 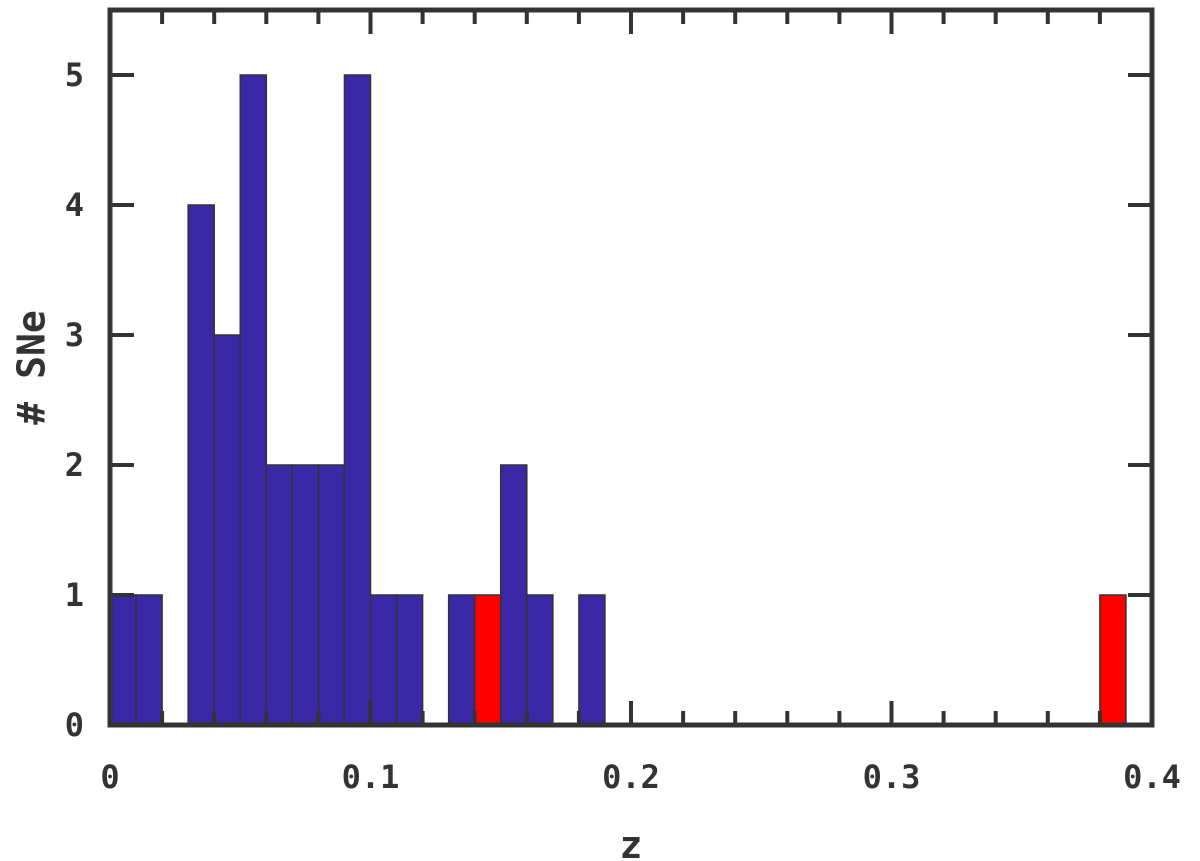 What do you see at coordinates (74, 205) in the screenshot?
I see `y-tick-label: 4` at bounding box center [74, 205].